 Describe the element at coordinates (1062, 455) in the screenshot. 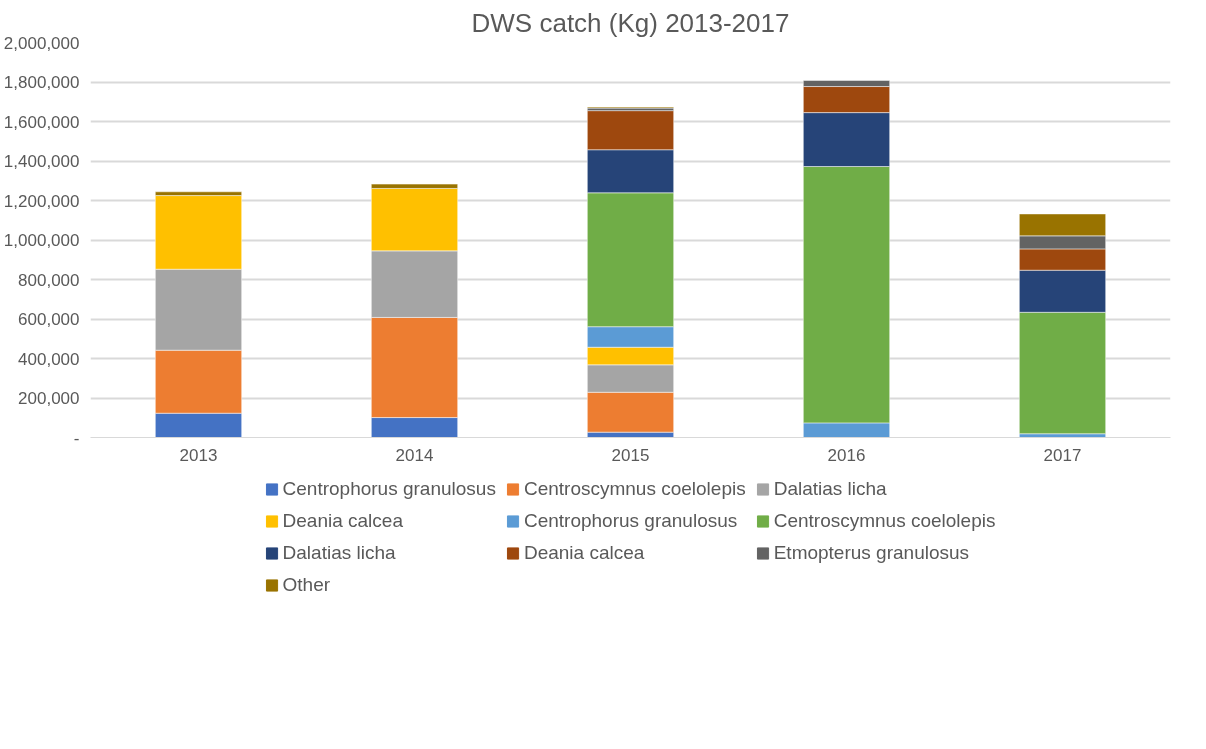

I see `x-tick-label: 2017` at that location.